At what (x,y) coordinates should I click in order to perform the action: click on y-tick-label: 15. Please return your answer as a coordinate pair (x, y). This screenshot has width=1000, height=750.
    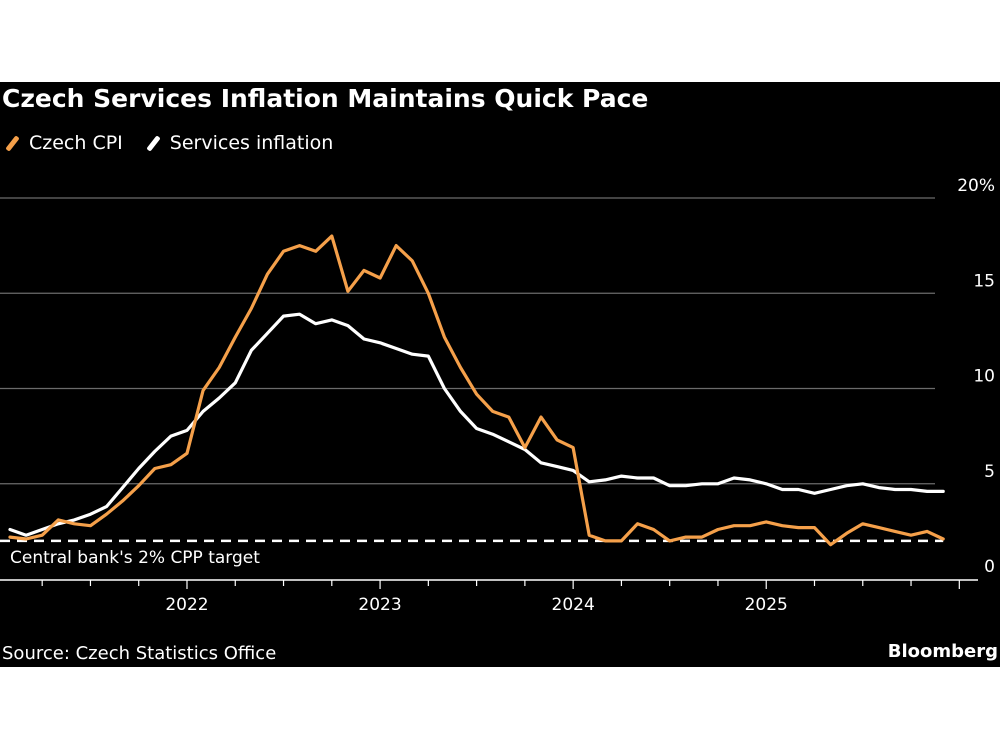
    Looking at the image, I should click on (984, 281).